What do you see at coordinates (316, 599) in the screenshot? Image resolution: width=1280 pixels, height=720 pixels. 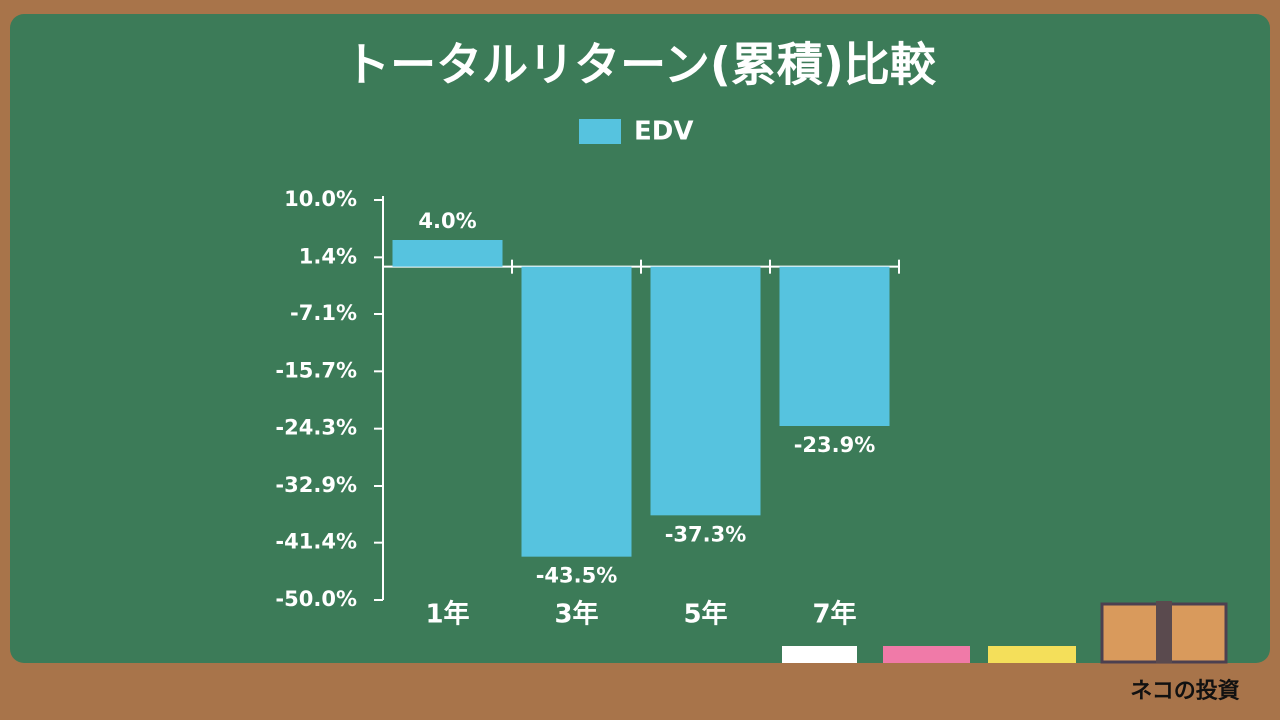 I see `y-tick-label: -50.0%` at bounding box center [316, 599].